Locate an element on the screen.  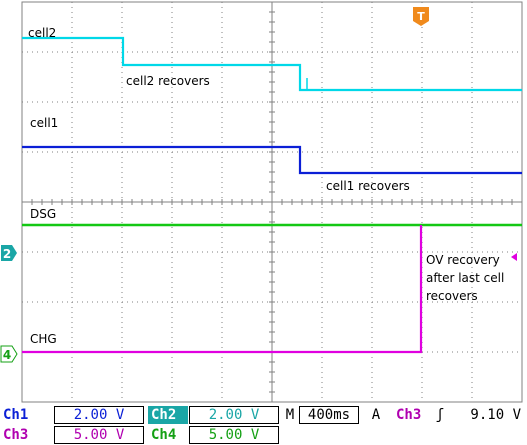
ch4-label: Ch4 is located at coordinates (168, 435).